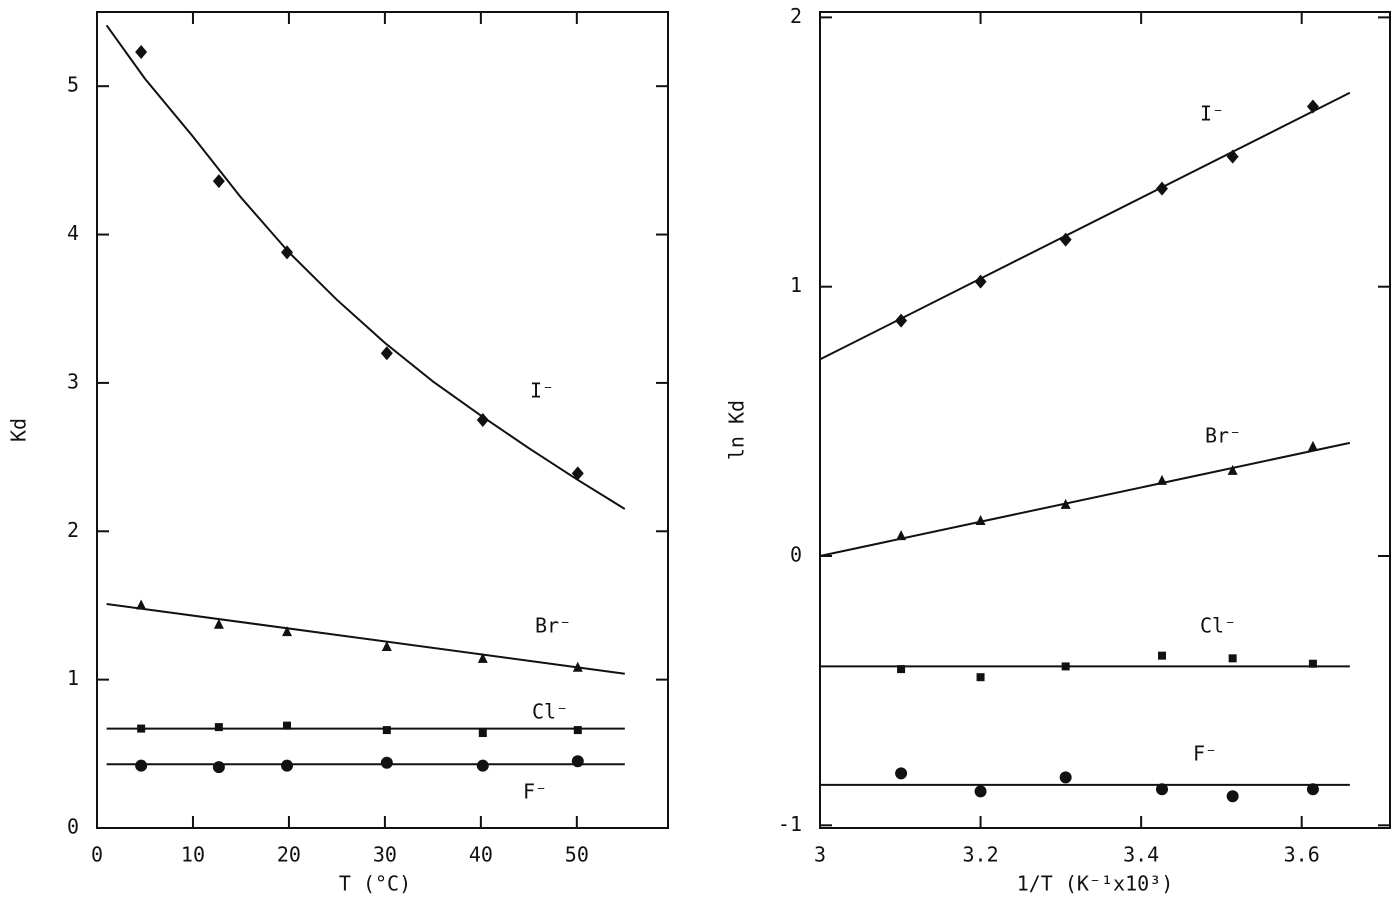 The height and width of the screenshot is (898, 1400). Describe the element at coordinates (737, 430) in the screenshot. I see `y-axis-label: ln Kd` at that location.